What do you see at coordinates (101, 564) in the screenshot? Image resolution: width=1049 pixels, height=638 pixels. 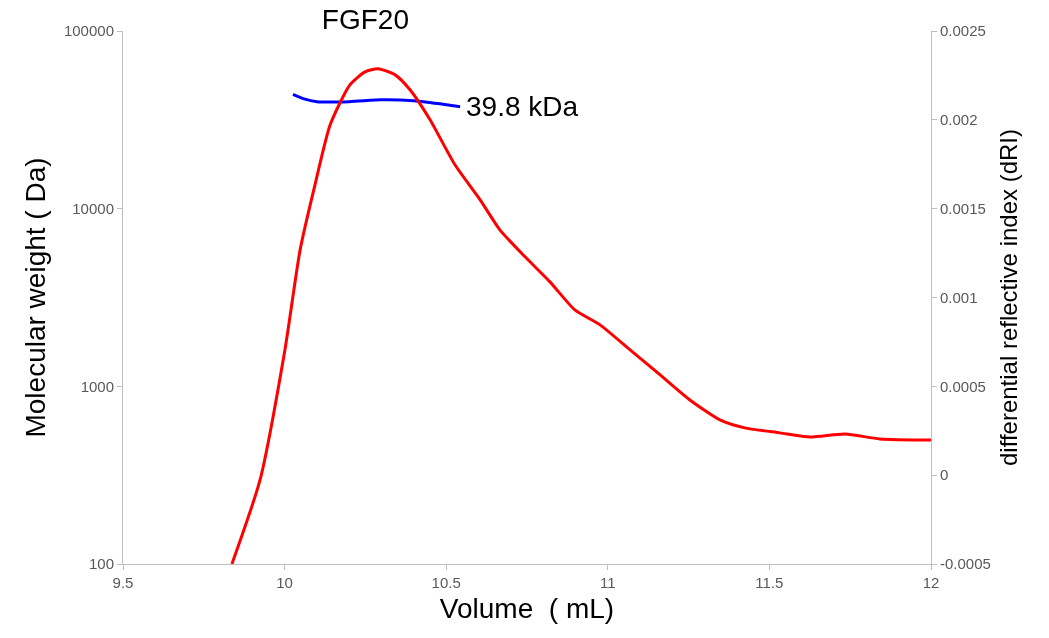 I see `y-tick-label: 100` at bounding box center [101, 564].